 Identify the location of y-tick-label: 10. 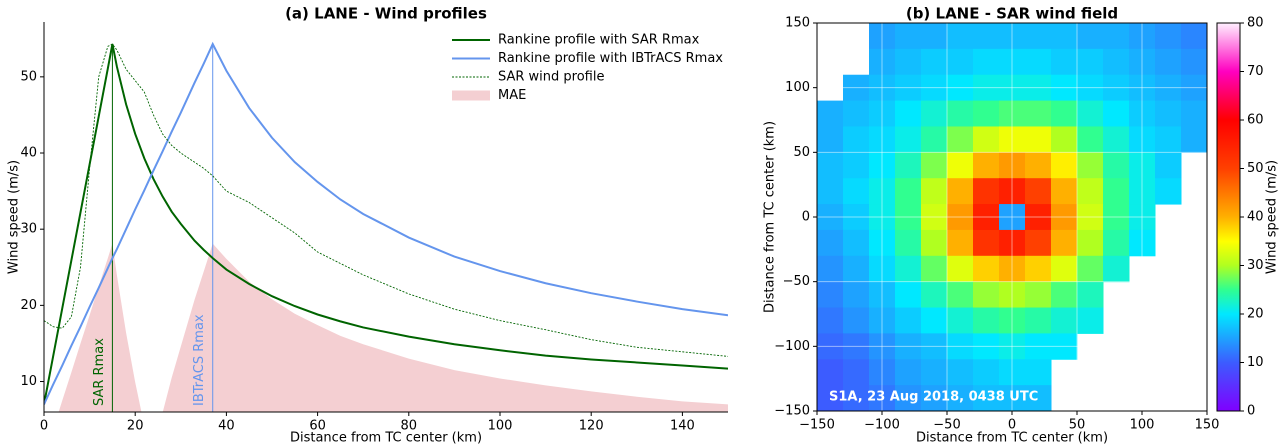
(28, 381).